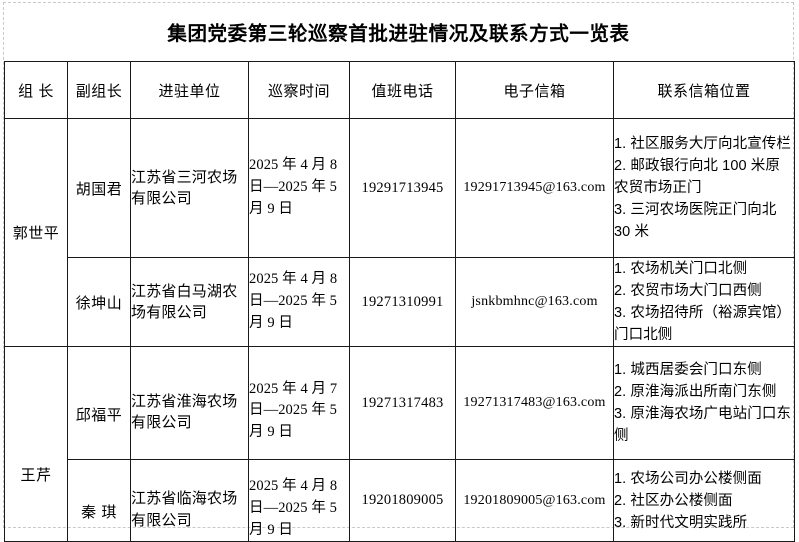 Image resolution: width=799 pixels, height=542 pixels. I want to click on column-header-duty-phone: 值班电话, so click(402, 90).